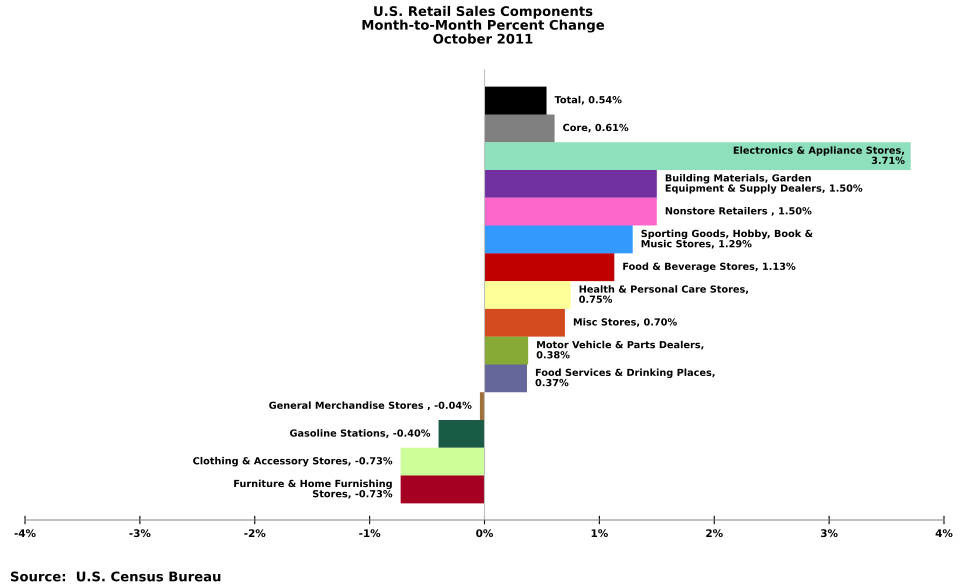 The image size is (966, 588). What do you see at coordinates (625, 322) in the screenshot?
I see `data-label: Misc Stores, 0.70%` at bounding box center [625, 322].